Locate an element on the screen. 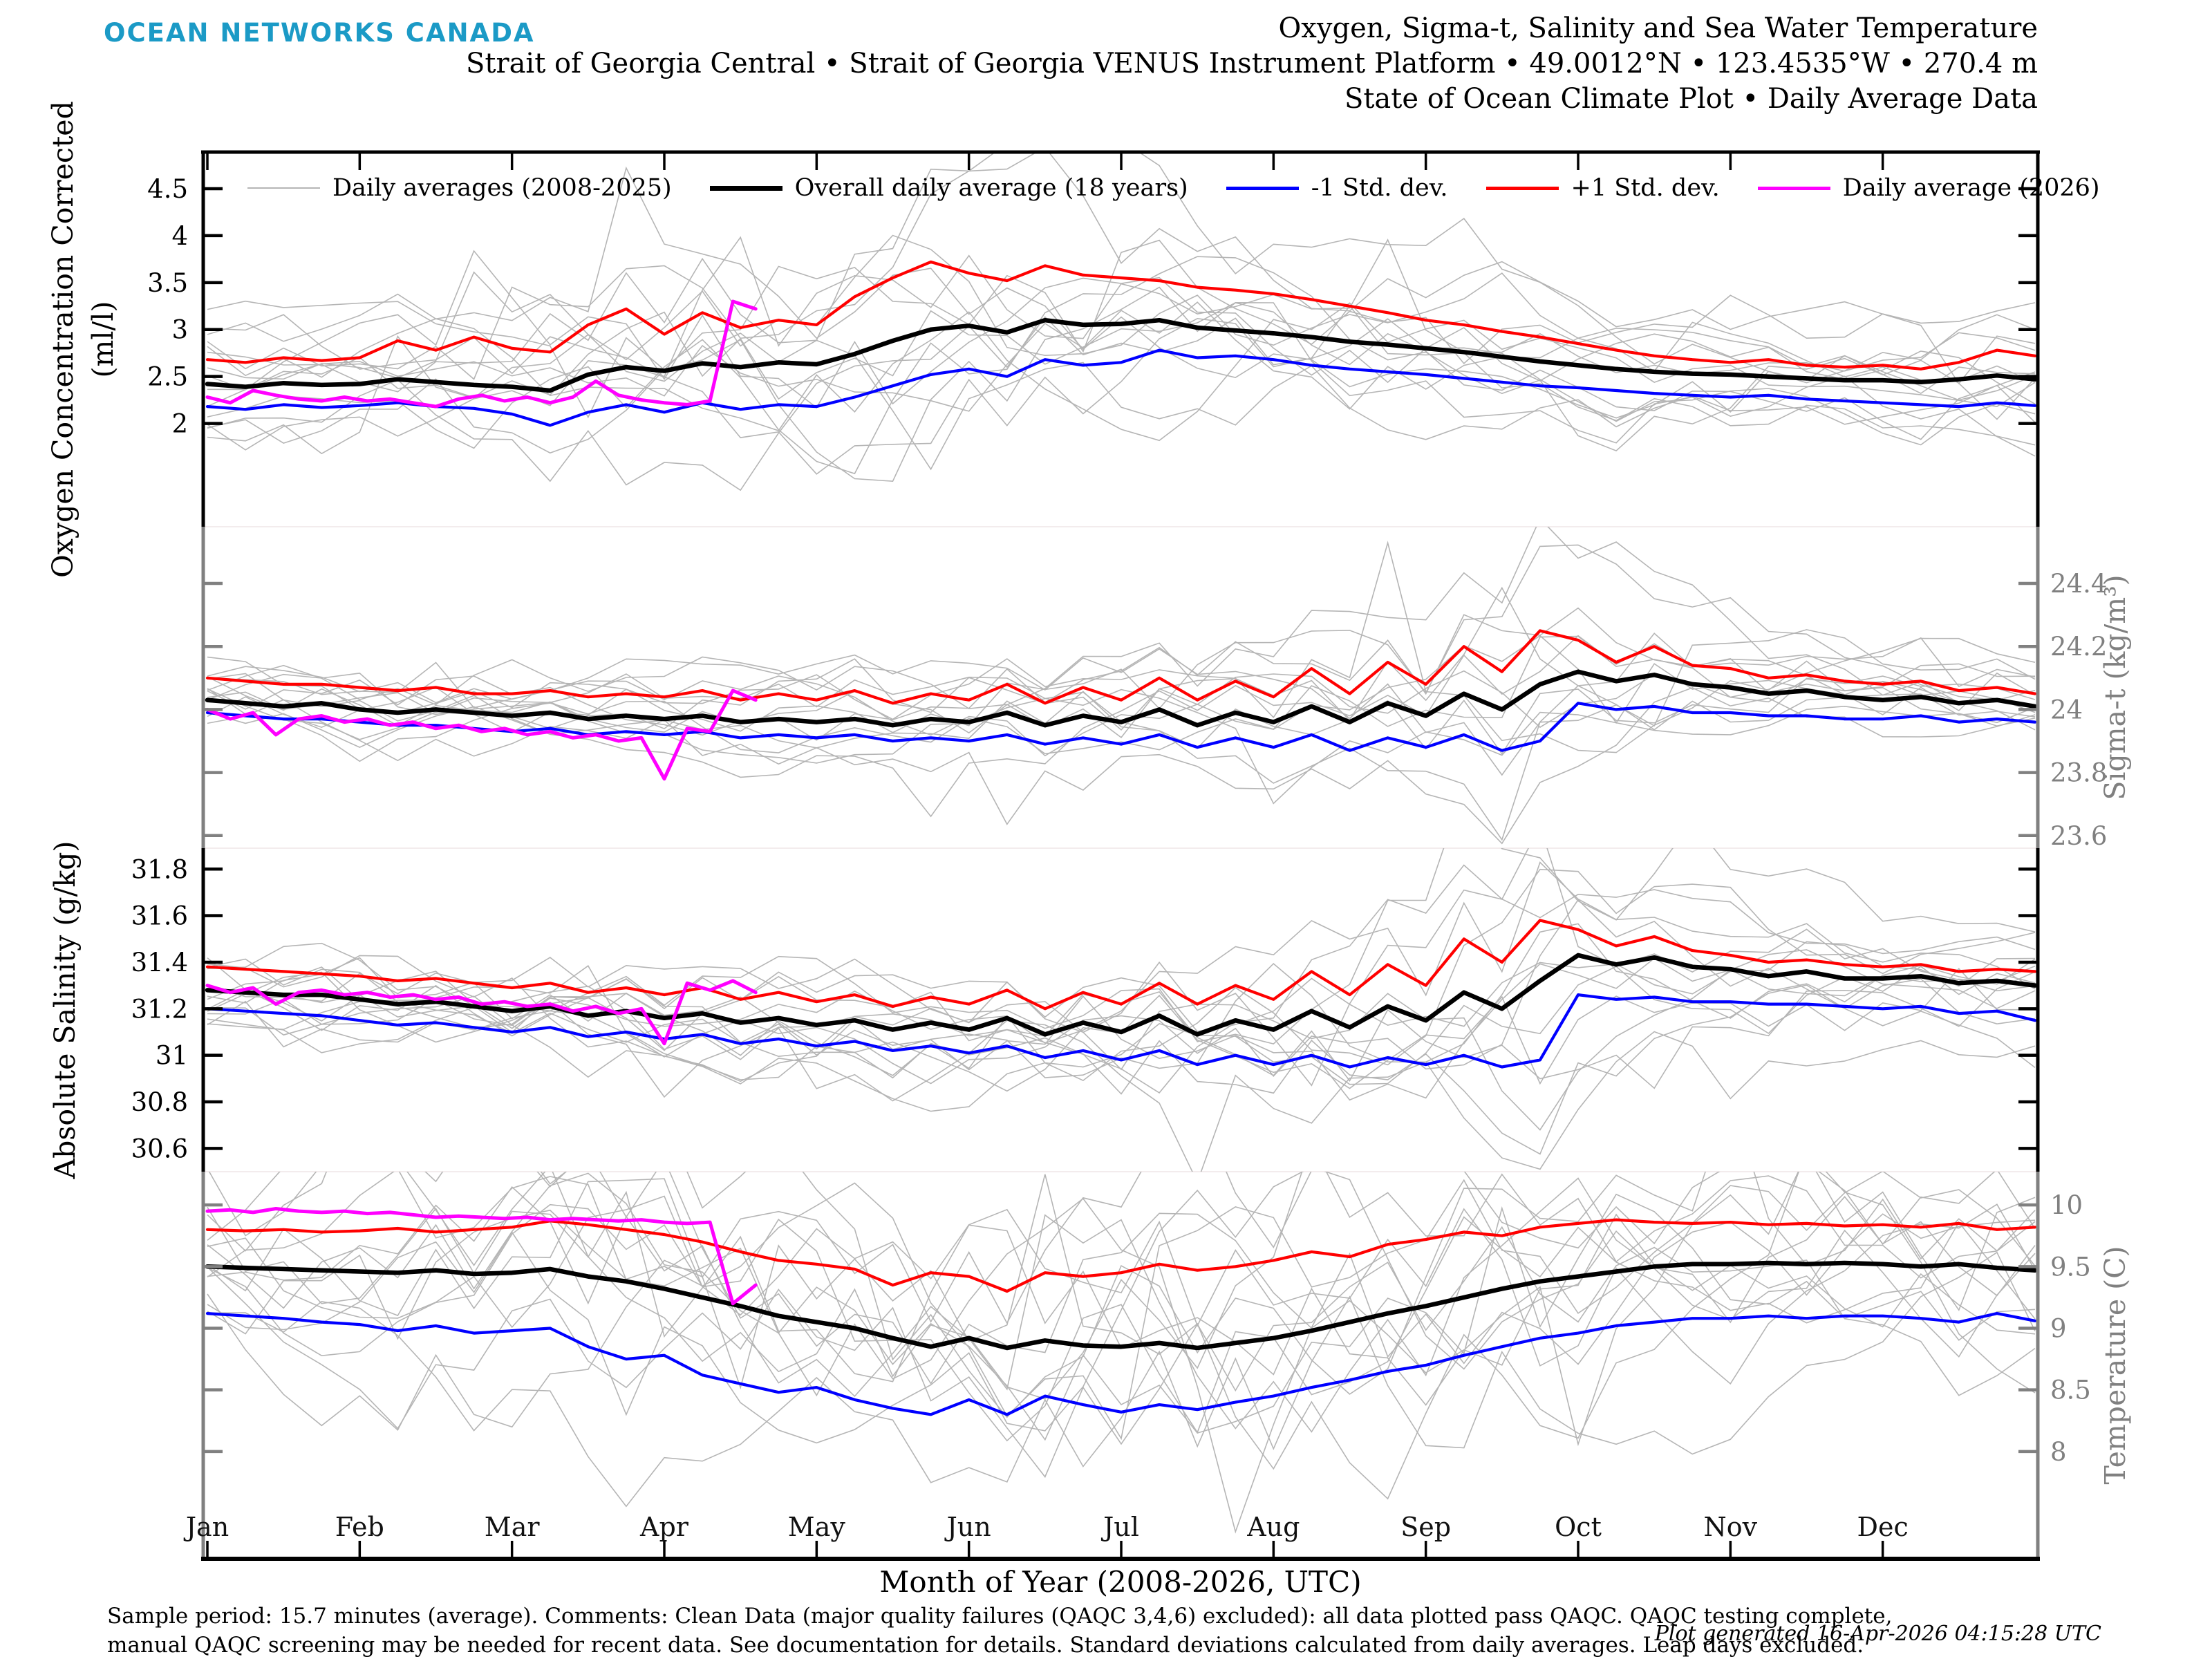 The width and height of the screenshot is (2212, 1659). legend-item-label: +1 Std. dev. is located at coordinates (1645, 188).